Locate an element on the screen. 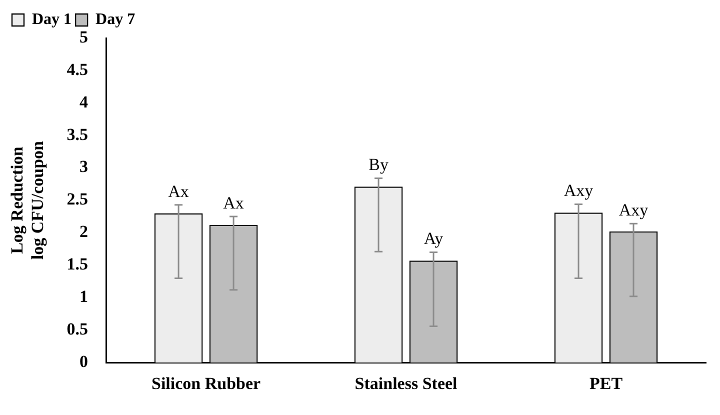  x-tick-label: Silicon Rubber is located at coordinates (206, 384).